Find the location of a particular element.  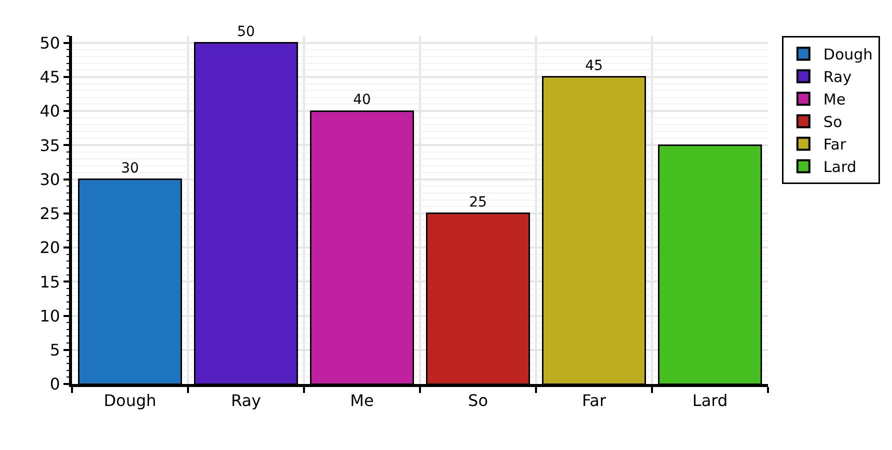

y-tick-label: 40 is located at coordinates (50, 111).